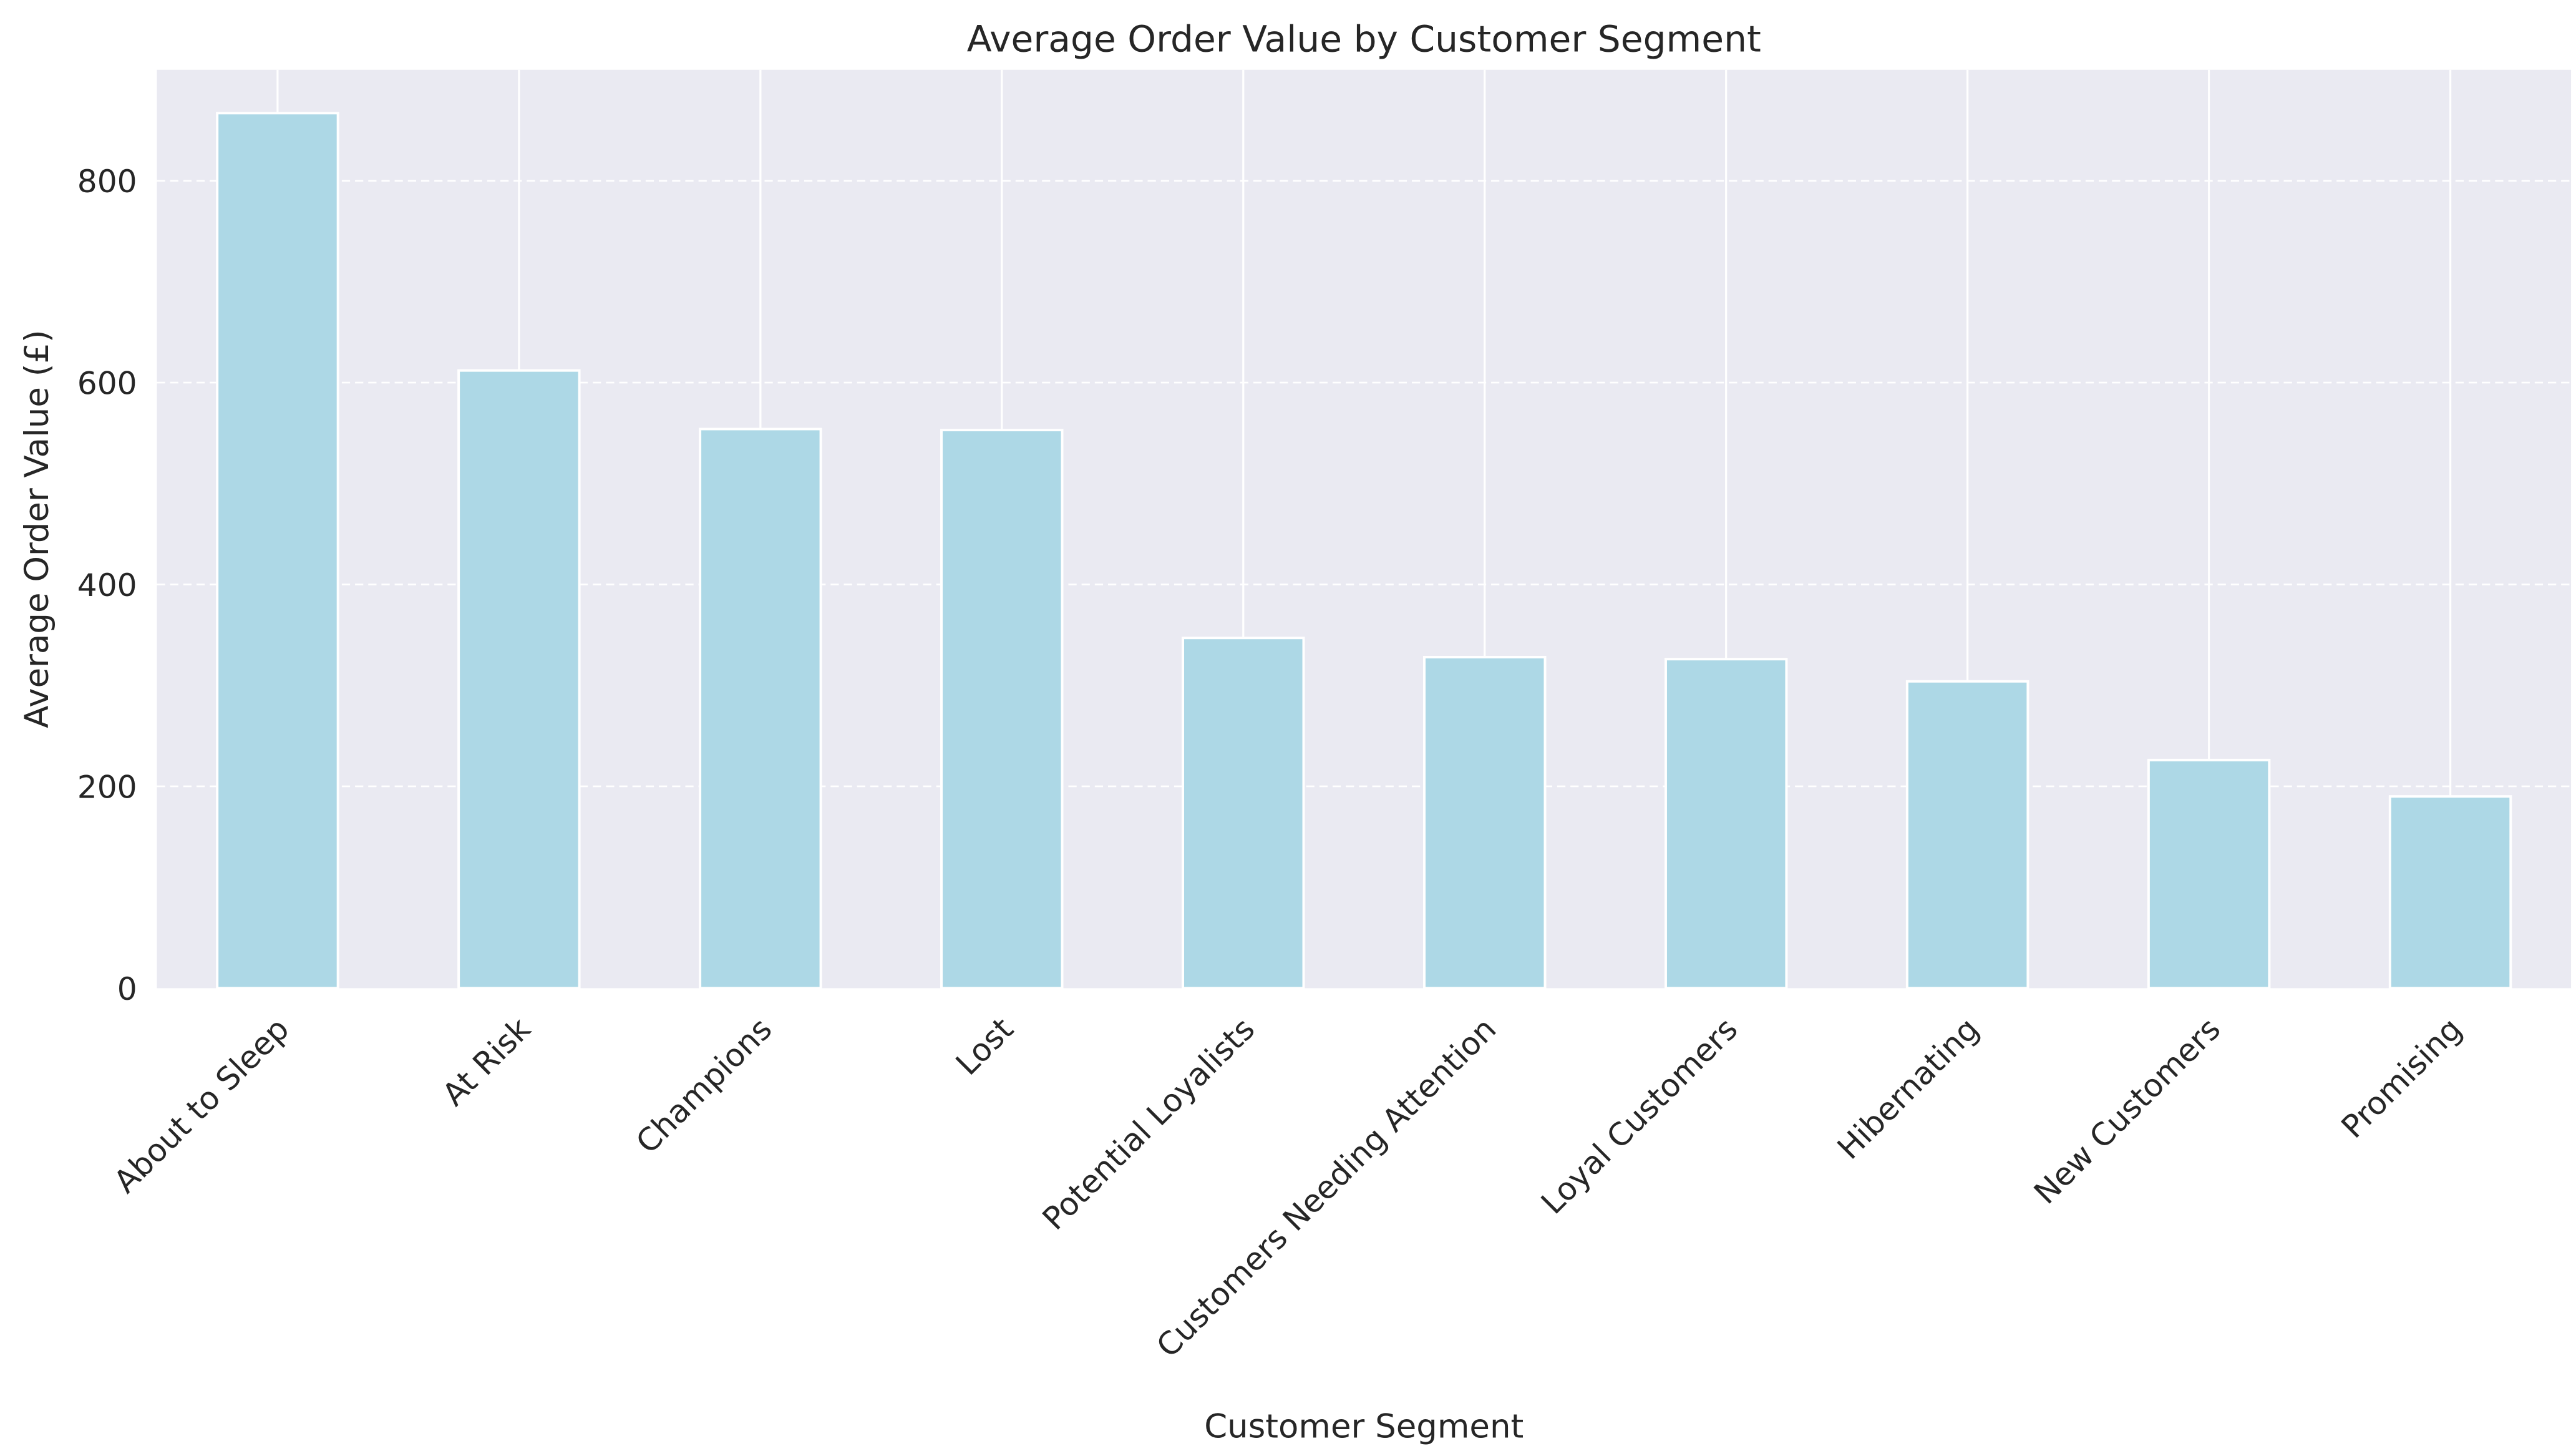 The width and height of the screenshot is (2576, 1456). I want to click on x-tick-label: New Customers, so click(2127, 1110).